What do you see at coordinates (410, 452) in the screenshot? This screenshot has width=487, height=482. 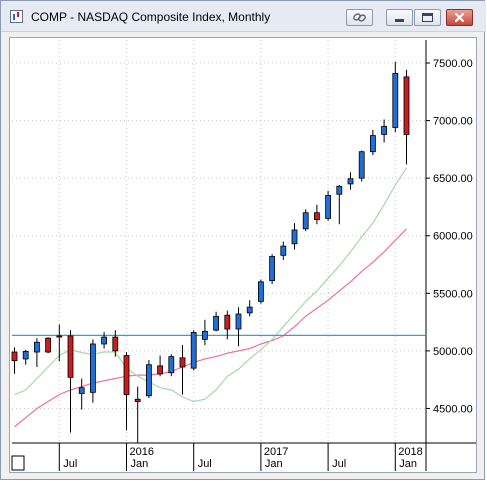 I see `year-label: 2018` at bounding box center [410, 452].